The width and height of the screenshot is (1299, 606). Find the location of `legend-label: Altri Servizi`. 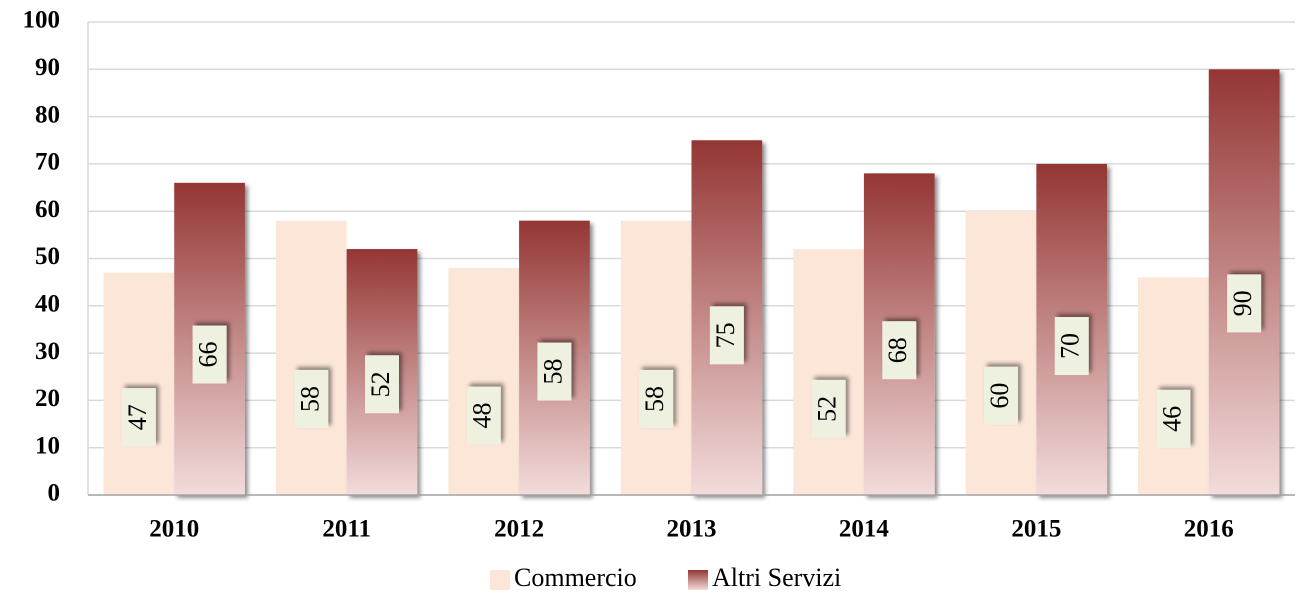

legend-label: Altri Servizi is located at coordinates (776, 577).